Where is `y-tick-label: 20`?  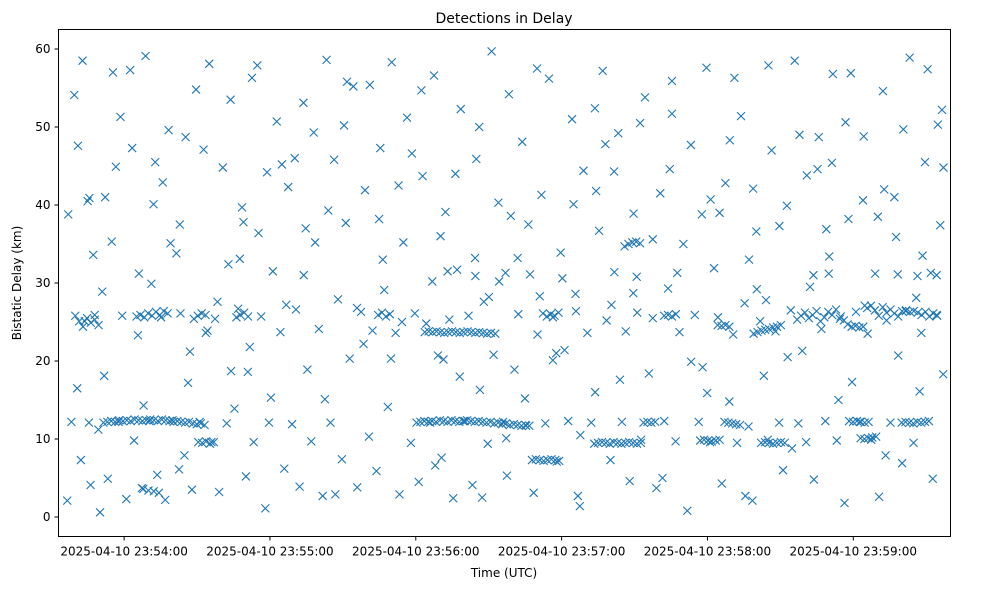
y-tick-label: 20 is located at coordinates (42, 361).